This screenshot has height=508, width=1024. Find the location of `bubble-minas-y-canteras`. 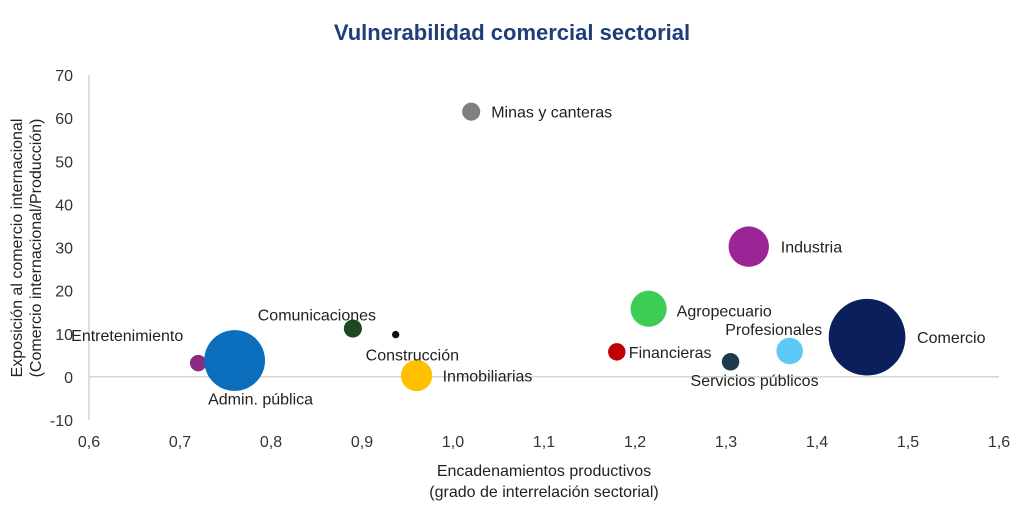

bubble-minas-y-canteras is located at coordinates (471, 111).